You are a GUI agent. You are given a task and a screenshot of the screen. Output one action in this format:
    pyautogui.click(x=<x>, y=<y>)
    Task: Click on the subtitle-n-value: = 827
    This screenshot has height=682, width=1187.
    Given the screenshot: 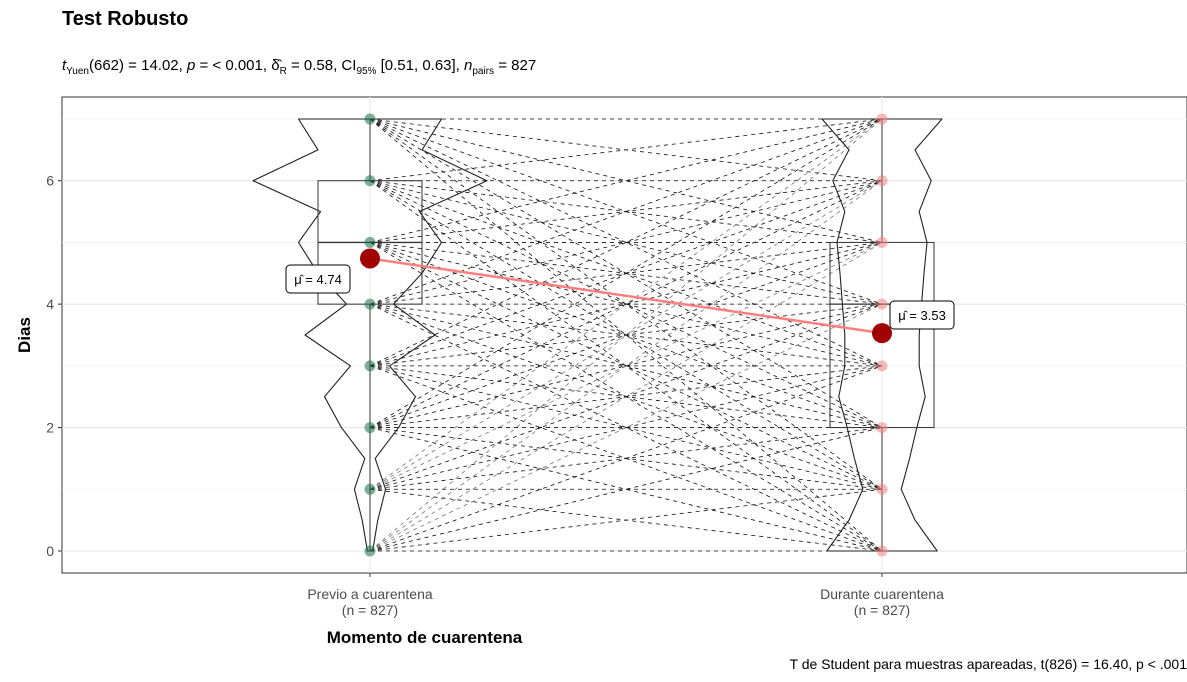 What is the action you would take?
    pyautogui.click(x=515, y=65)
    